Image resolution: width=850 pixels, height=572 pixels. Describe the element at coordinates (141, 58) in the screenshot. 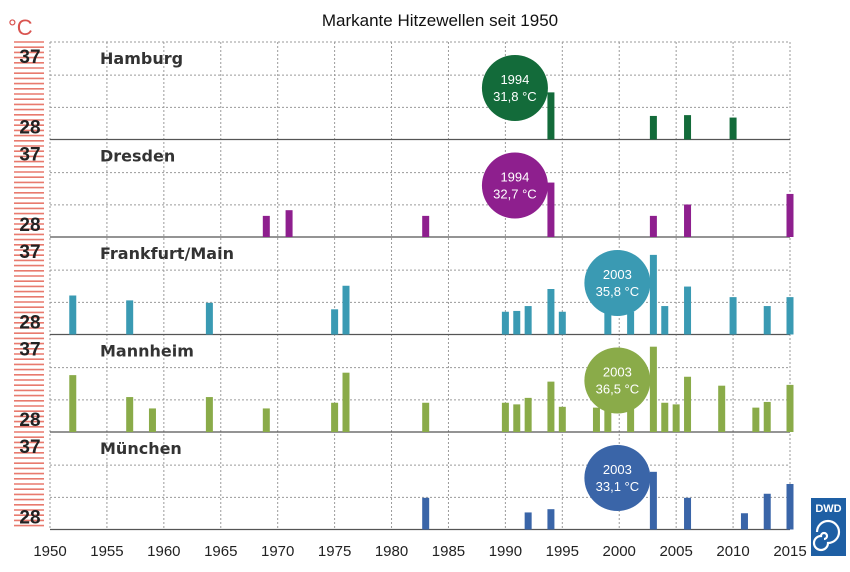

I see `panel-title: Hamburg` at that location.